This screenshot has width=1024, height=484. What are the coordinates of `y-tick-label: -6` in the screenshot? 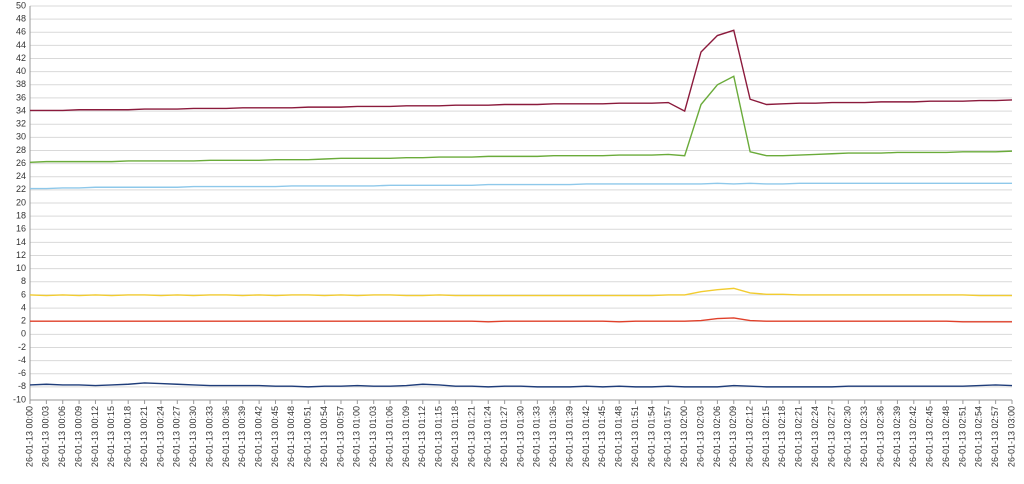 It's located at (22, 373).